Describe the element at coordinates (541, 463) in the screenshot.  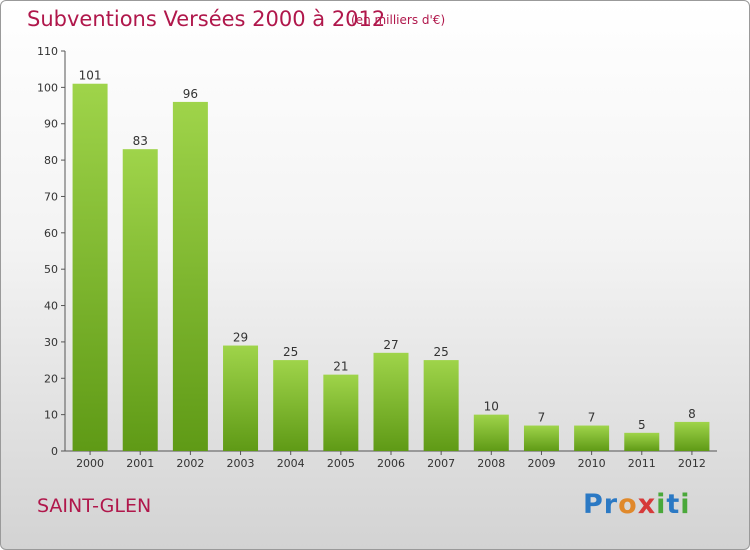
I see `x-tick-label: 2009` at that location.